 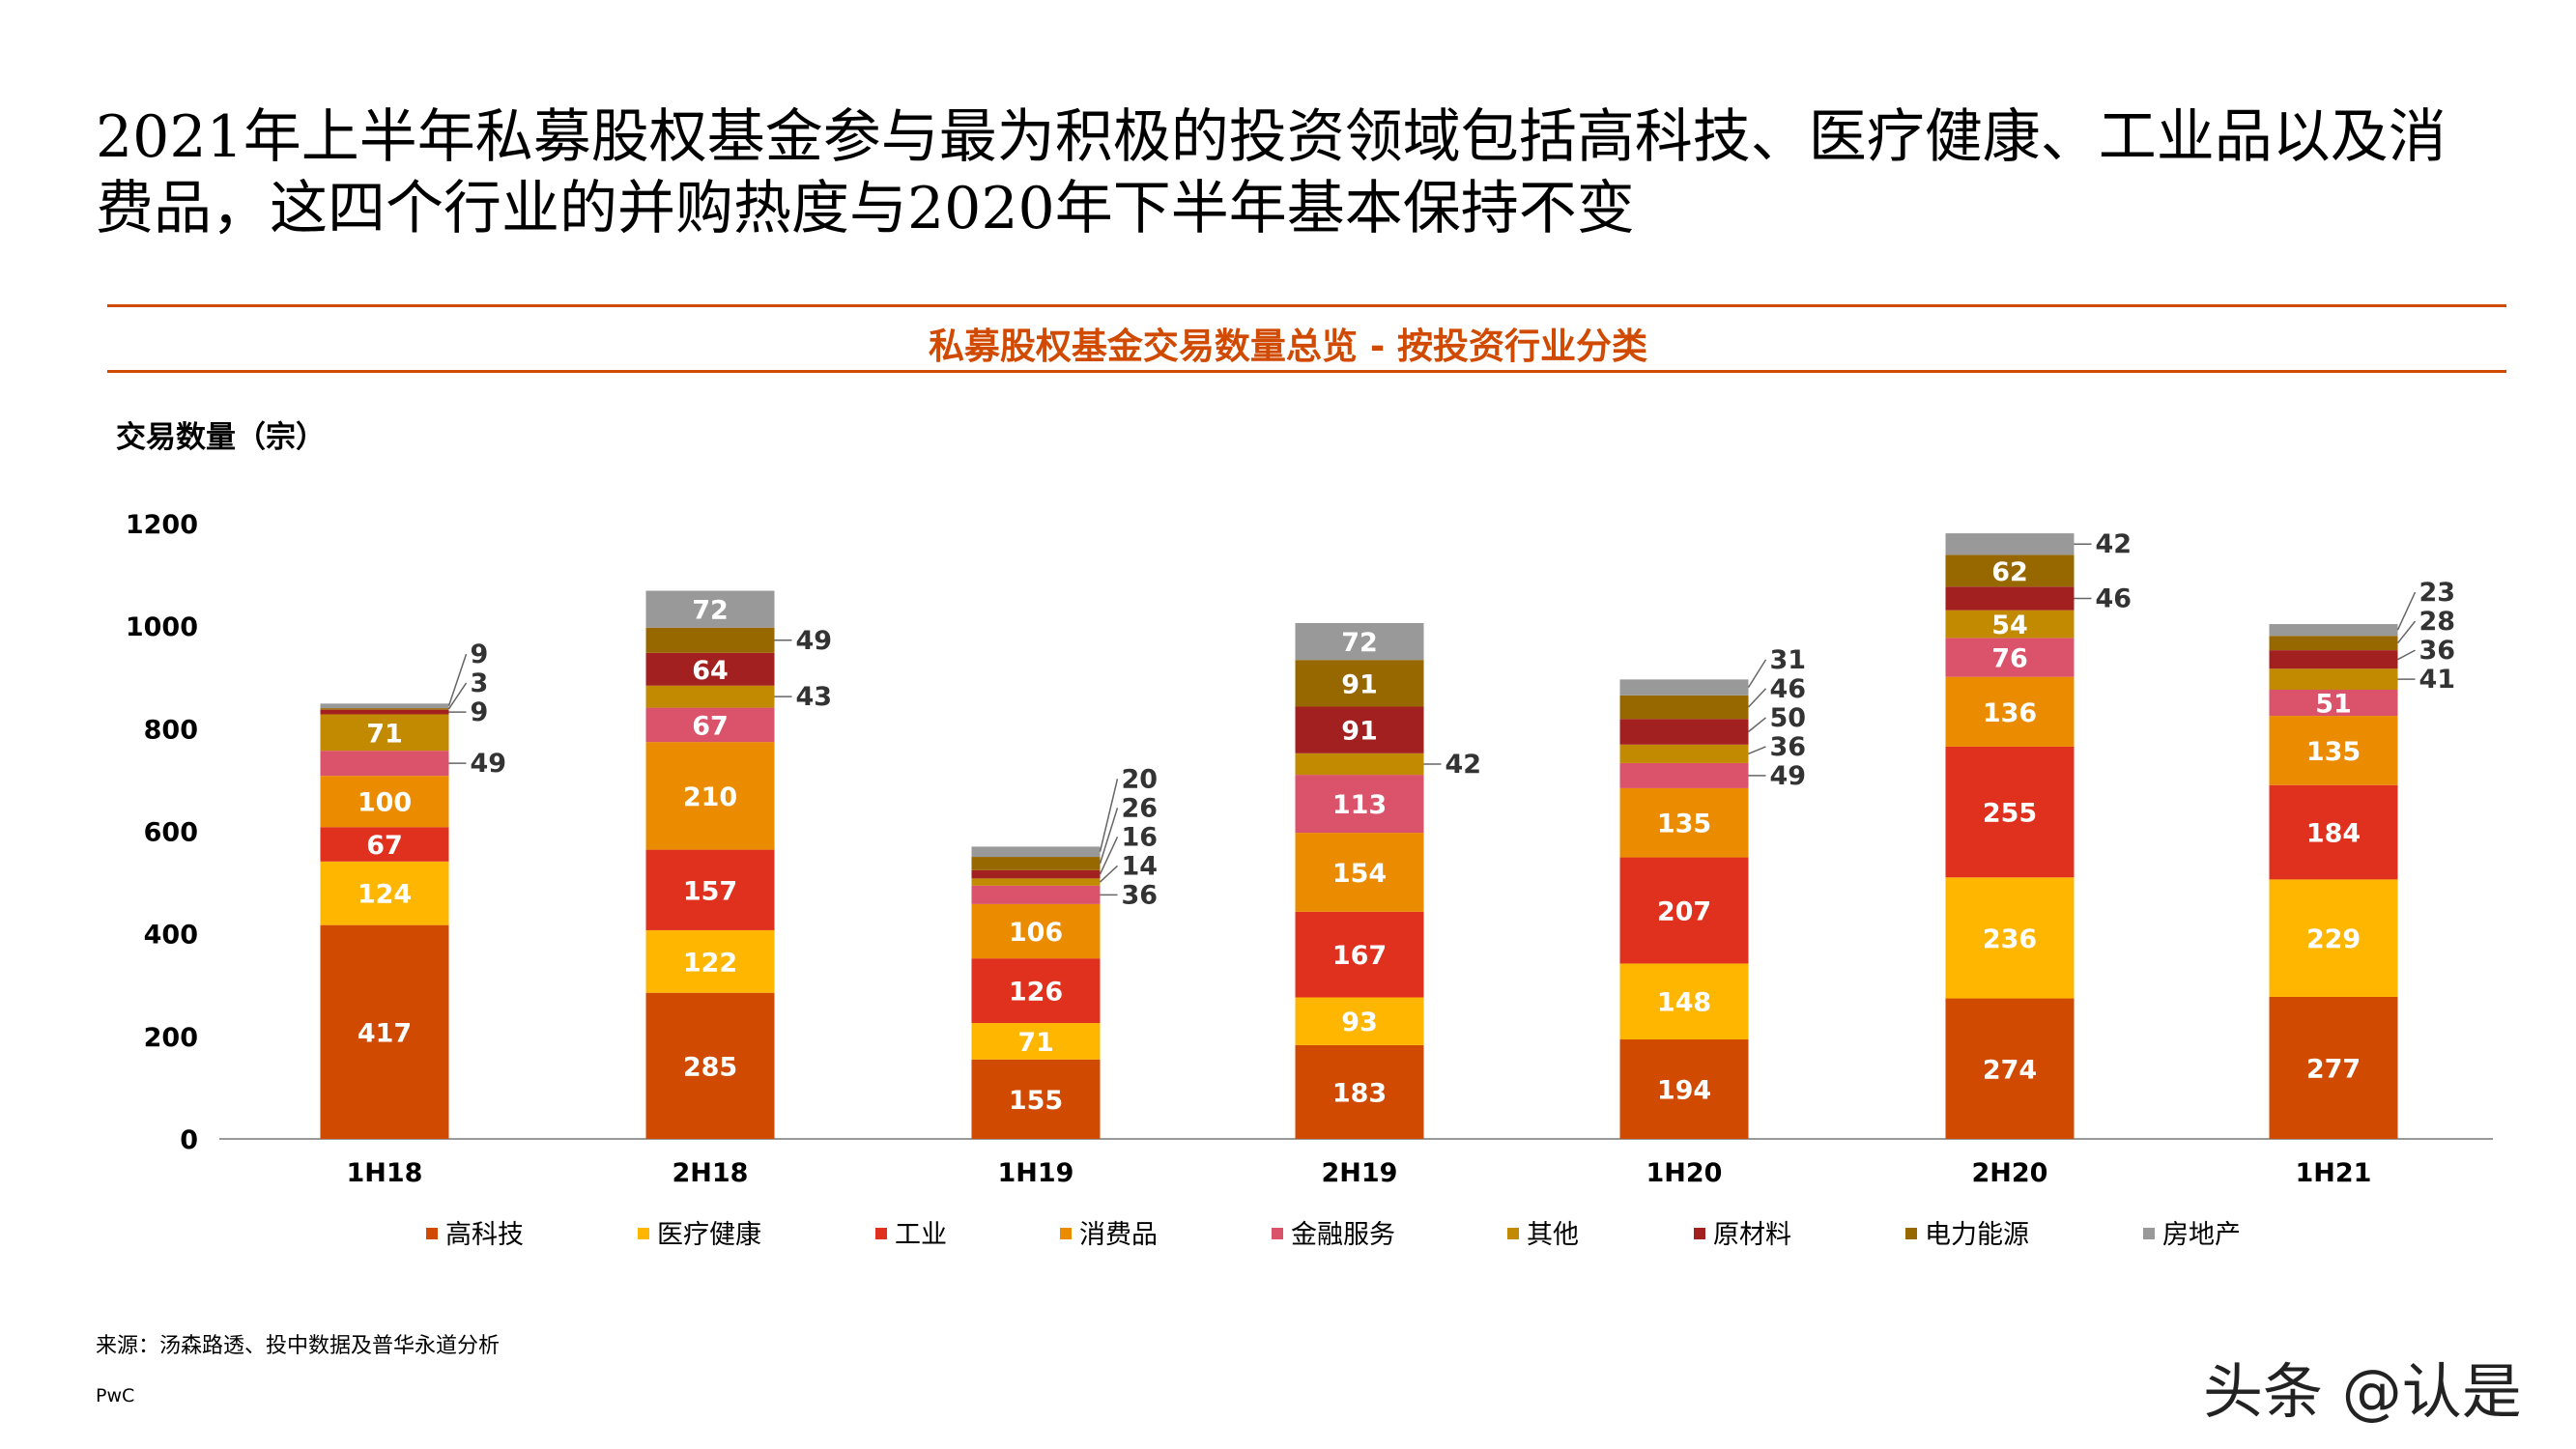 I want to click on data-label: 184, so click(x=2334, y=834).